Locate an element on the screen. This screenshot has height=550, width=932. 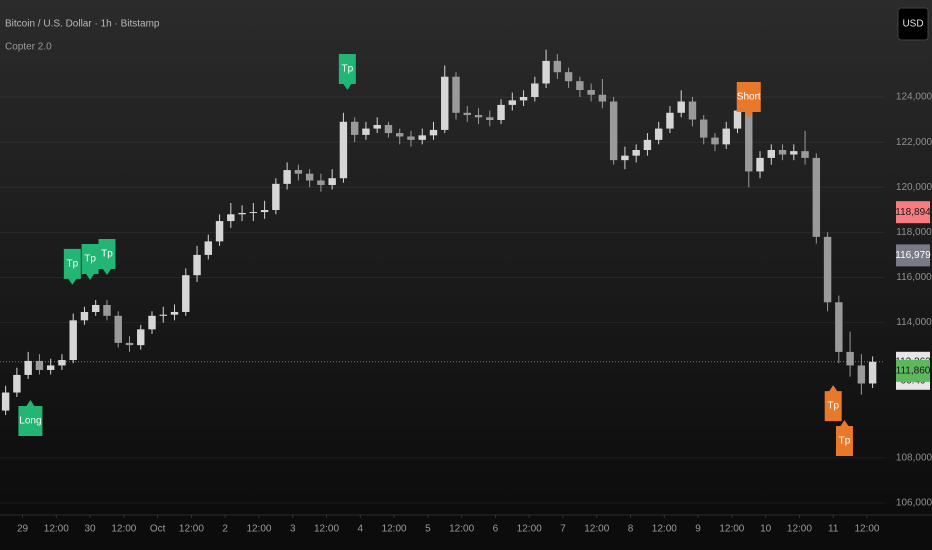
y-tick-label: 118,000 is located at coordinates (914, 232).